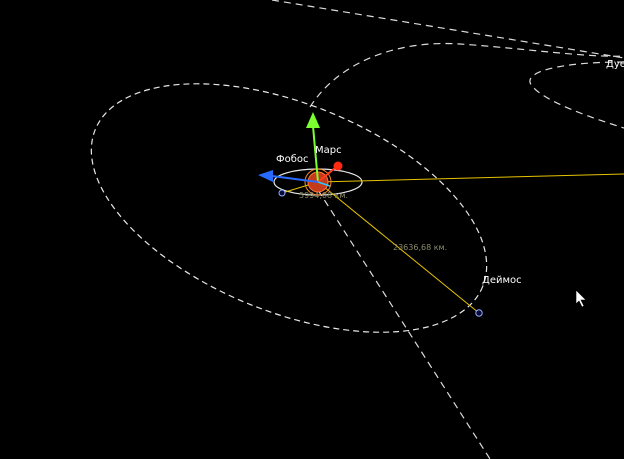  What do you see at coordinates (282, 193) in the screenshot?
I see `moon-phobos-marker` at bounding box center [282, 193].